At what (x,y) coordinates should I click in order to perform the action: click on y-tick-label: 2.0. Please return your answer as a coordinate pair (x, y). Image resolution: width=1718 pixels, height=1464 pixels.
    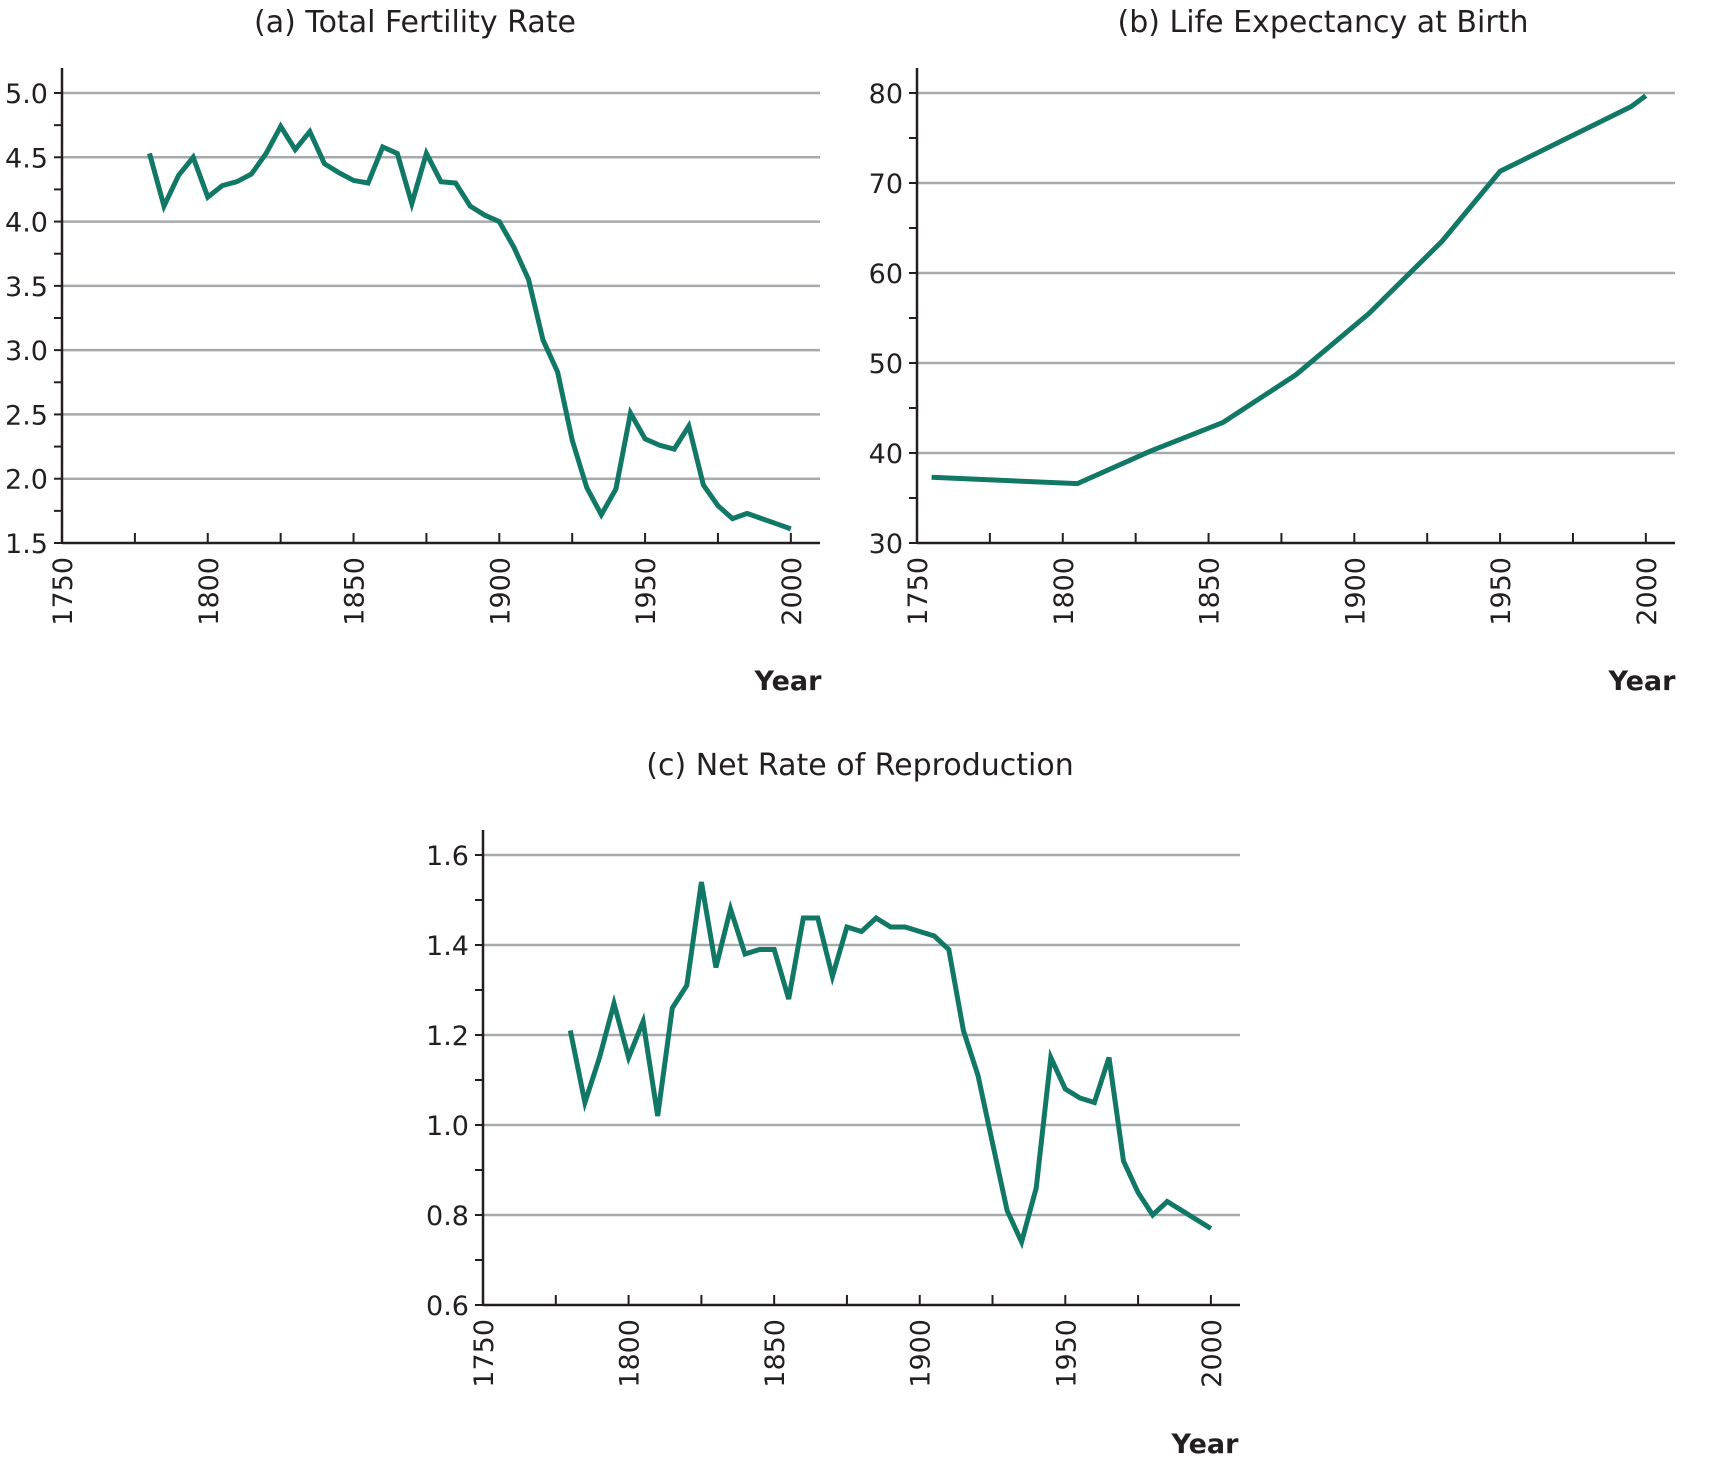
    Looking at the image, I should click on (26, 480).